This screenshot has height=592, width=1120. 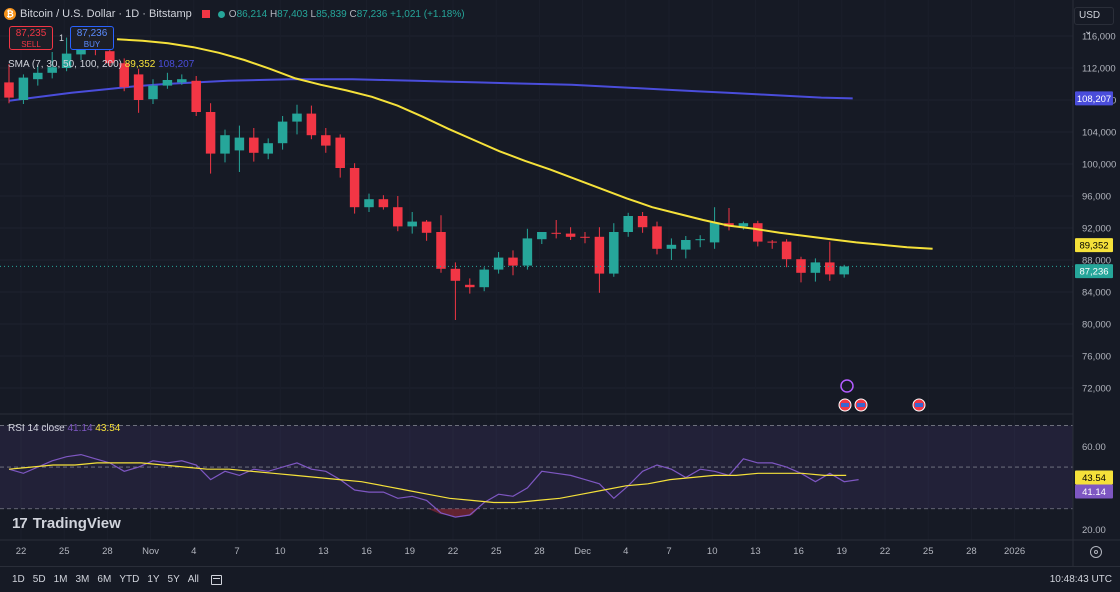 I want to click on buy-label: BUY, so click(x=92, y=44).